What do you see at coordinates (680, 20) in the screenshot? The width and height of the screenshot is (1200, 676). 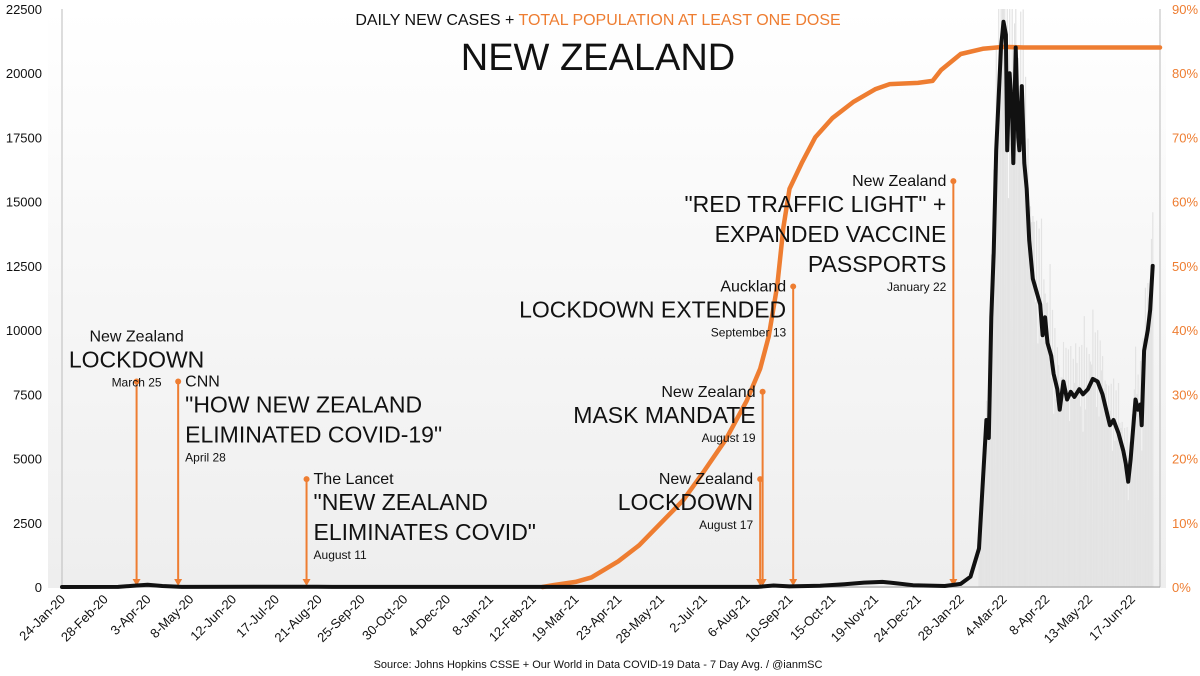 I see `subtitle-part-vaccination: TOTAL POPULATION AT LEAST ONE DOSE` at bounding box center [680, 20].